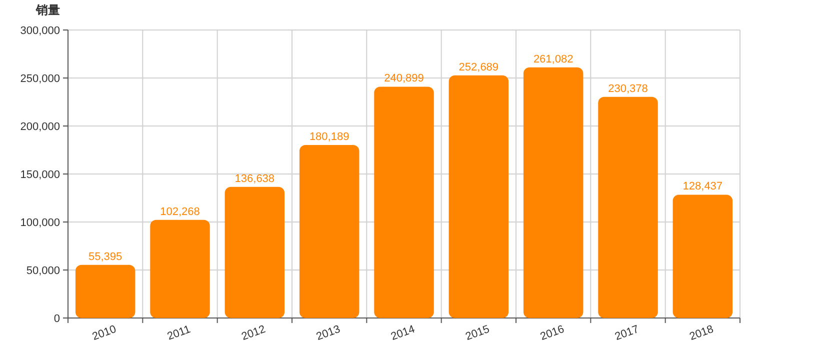  I want to click on data-label: 252,689, so click(478, 67).